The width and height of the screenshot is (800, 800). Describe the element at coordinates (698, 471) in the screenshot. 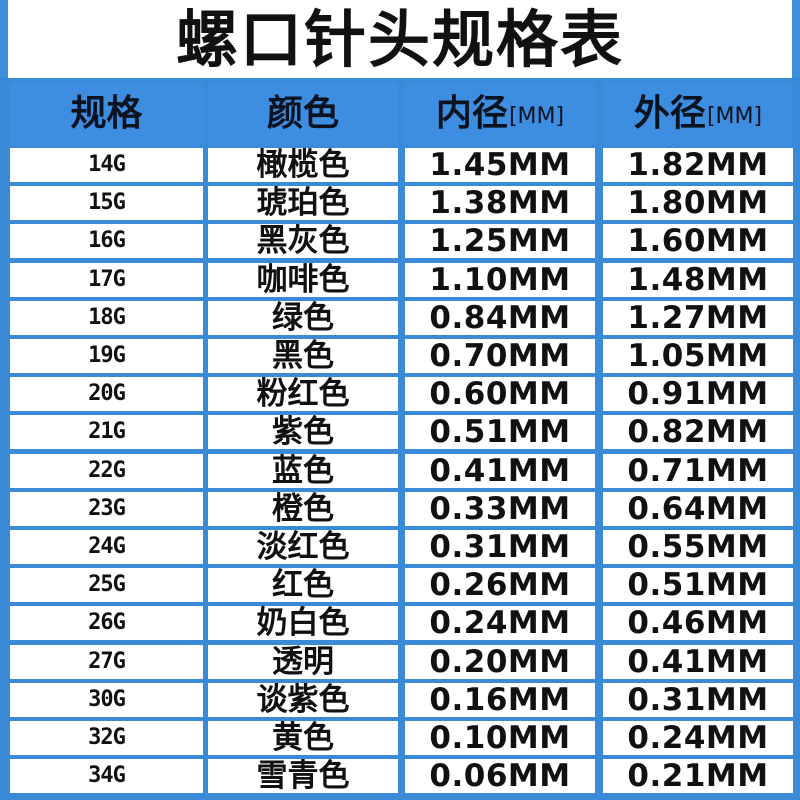

I see `cell-outer-diameter: 0.71MM` at that location.